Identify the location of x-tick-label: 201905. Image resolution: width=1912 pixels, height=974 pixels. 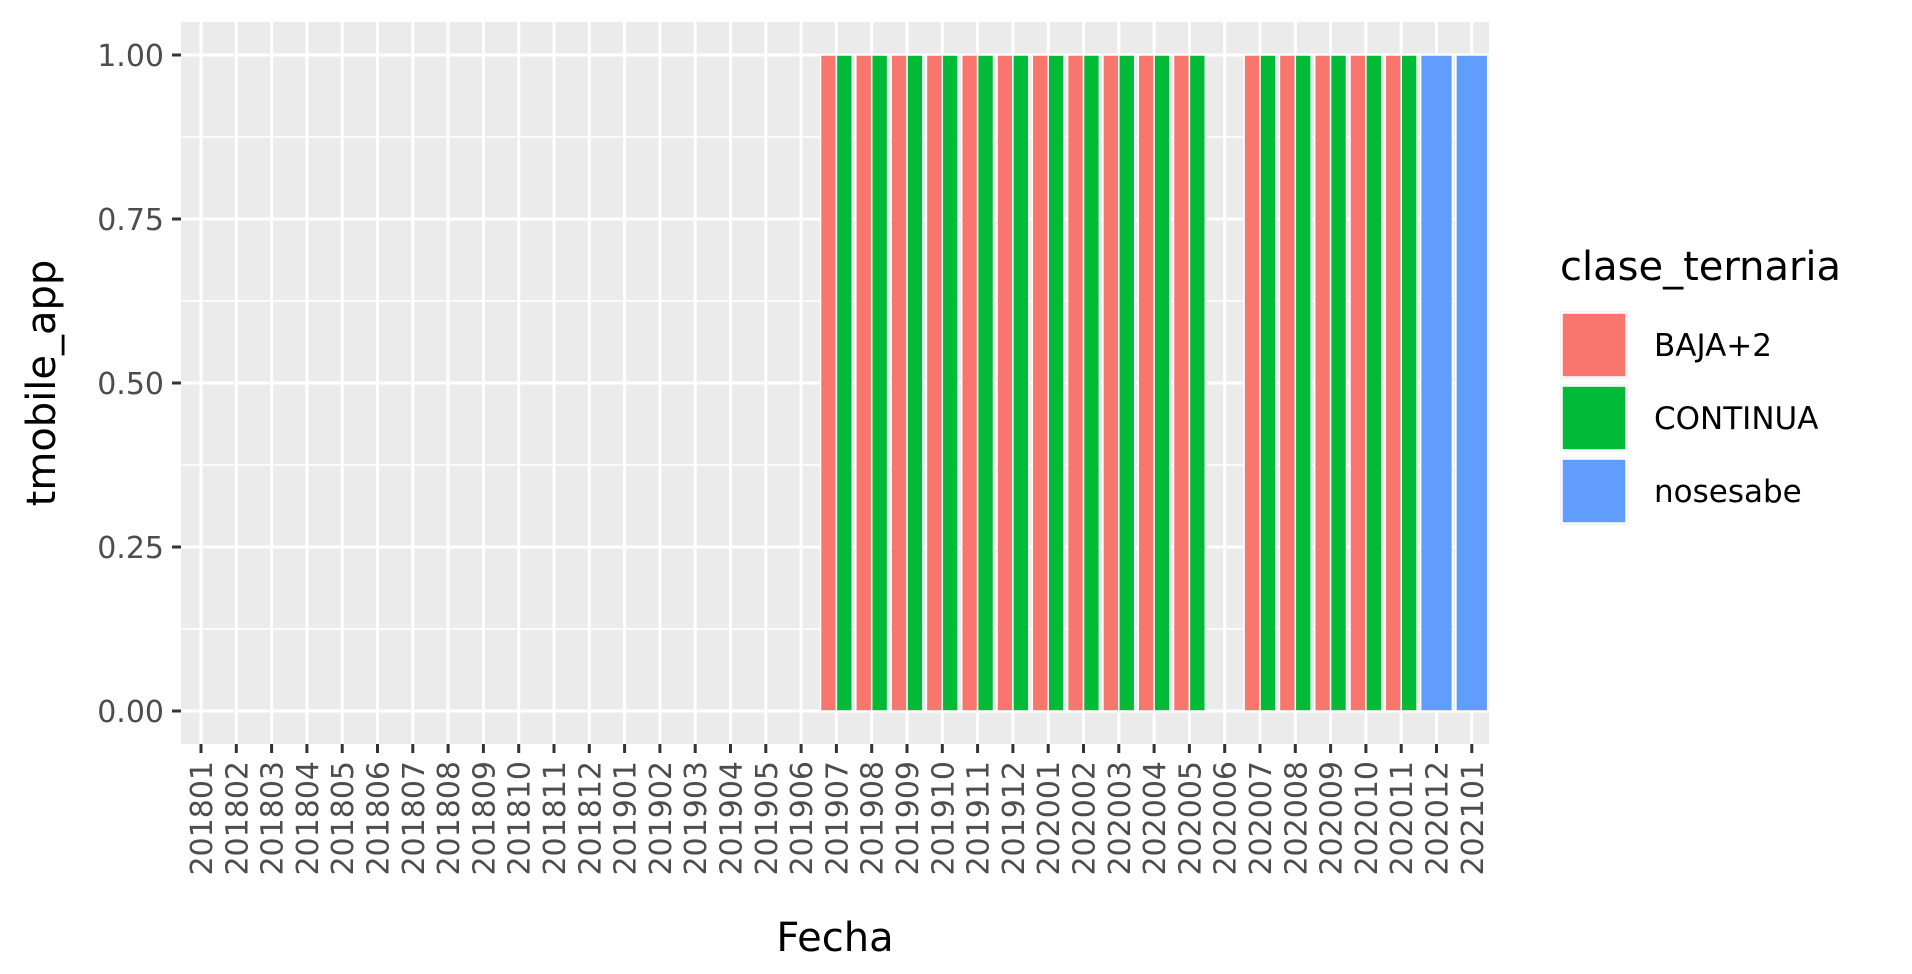
(767, 818).